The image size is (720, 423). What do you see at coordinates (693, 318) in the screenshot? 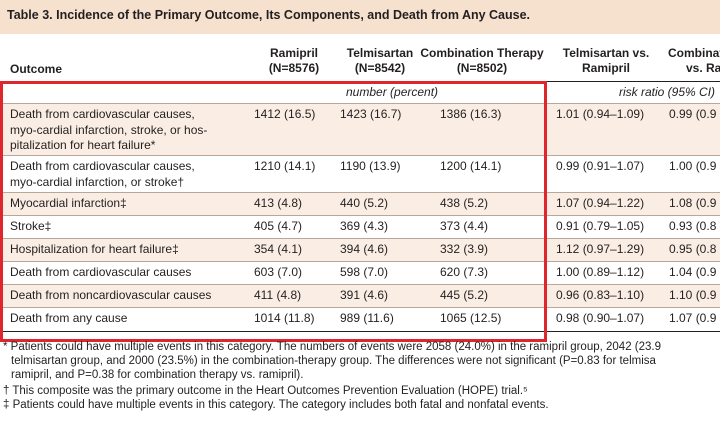
I see `row-combo-vs: 1.07 (0.9` at bounding box center [693, 318].